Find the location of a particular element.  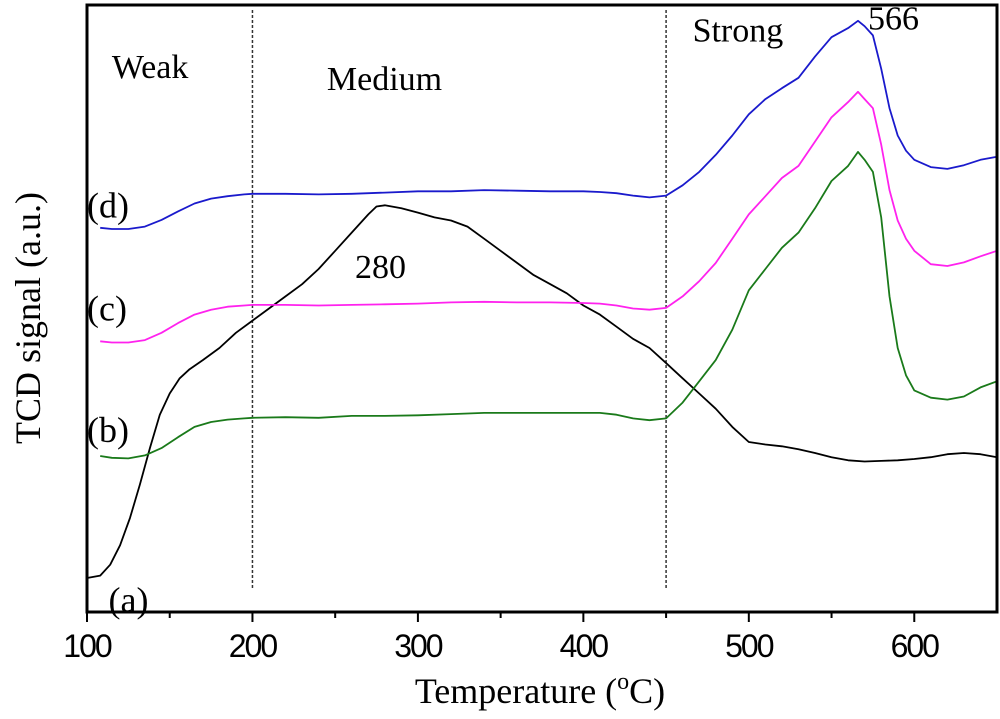

x-axis-title-degree: o is located at coordinates (623, 682).